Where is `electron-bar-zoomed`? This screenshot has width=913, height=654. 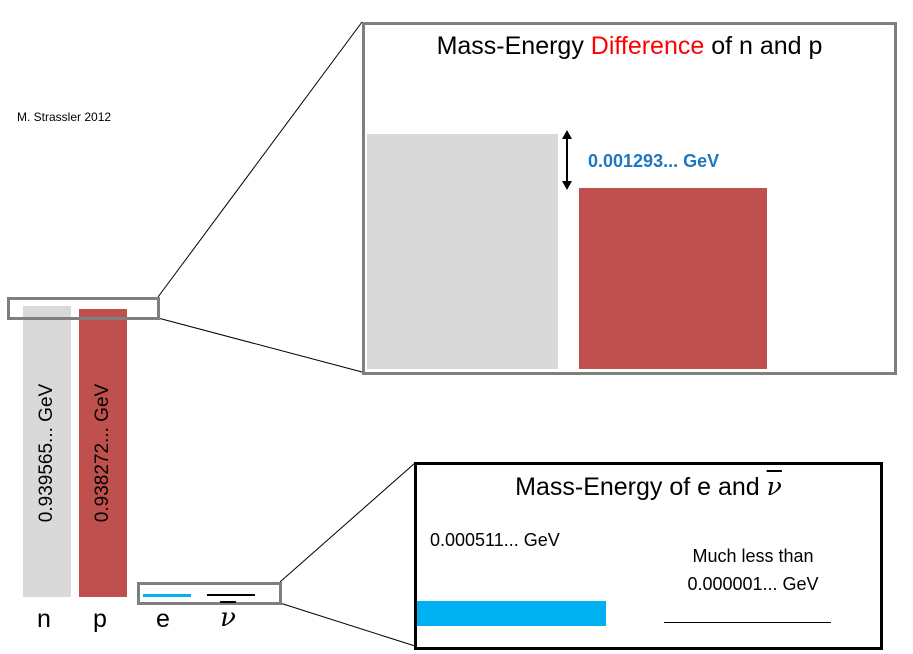 electron-bar-zoomed is located at coordinates (511, 613).